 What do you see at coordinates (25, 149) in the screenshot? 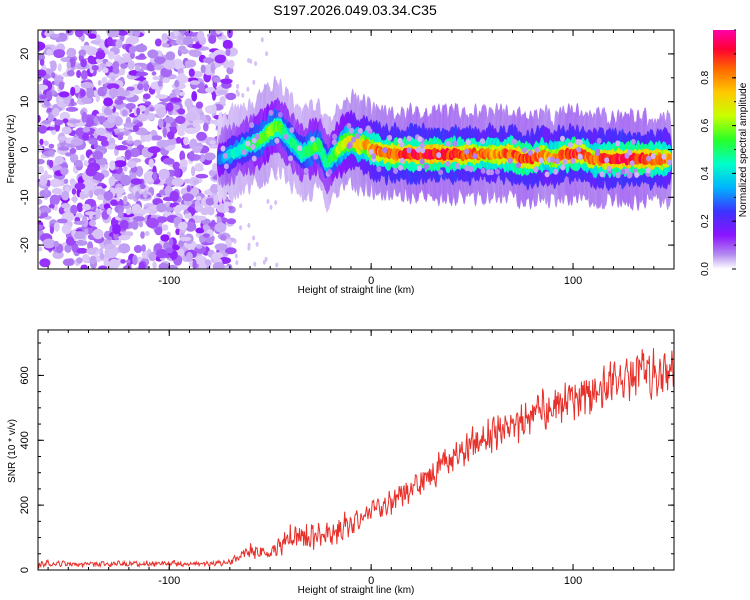
I see `spectrogram-y-tick-label: 0` at bounding box center [25, 149].